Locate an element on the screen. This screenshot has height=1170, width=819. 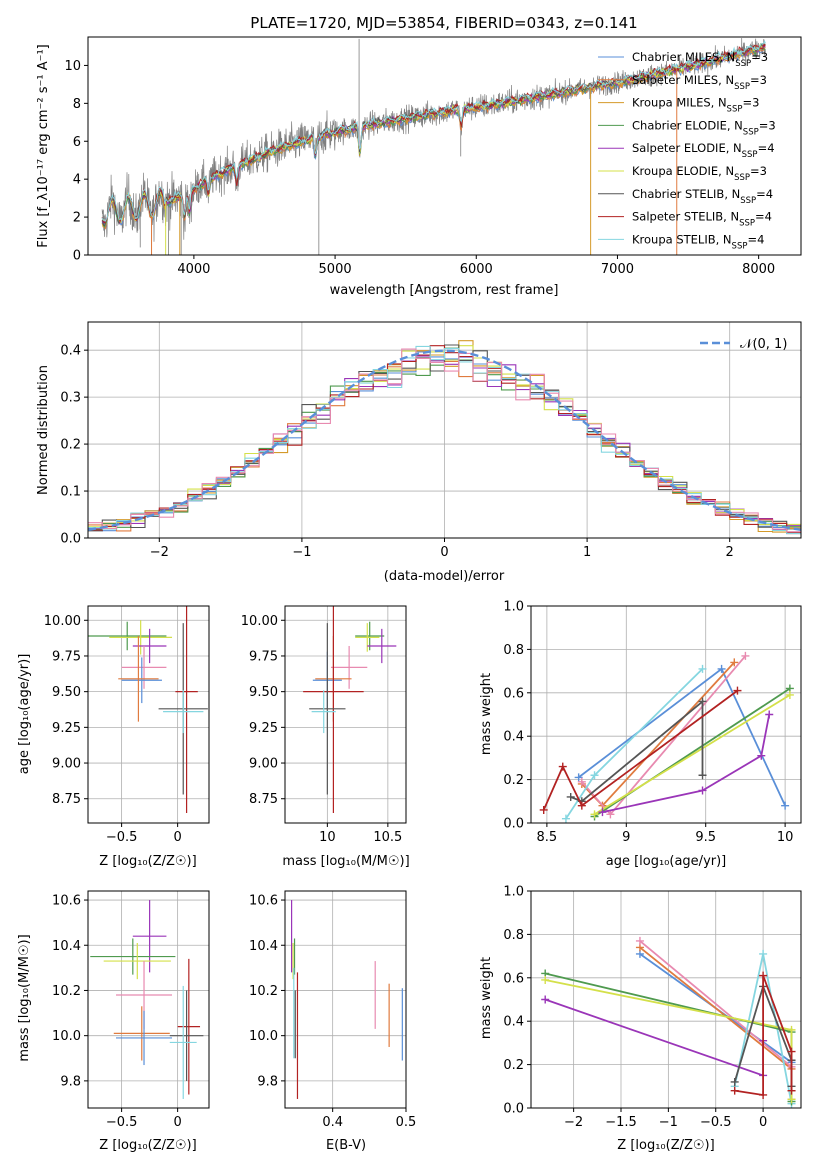
plot-overlay: −0.5 0 9.8 10.0 10.2 10.4 10.6 is located at coordinates (131, 1010).